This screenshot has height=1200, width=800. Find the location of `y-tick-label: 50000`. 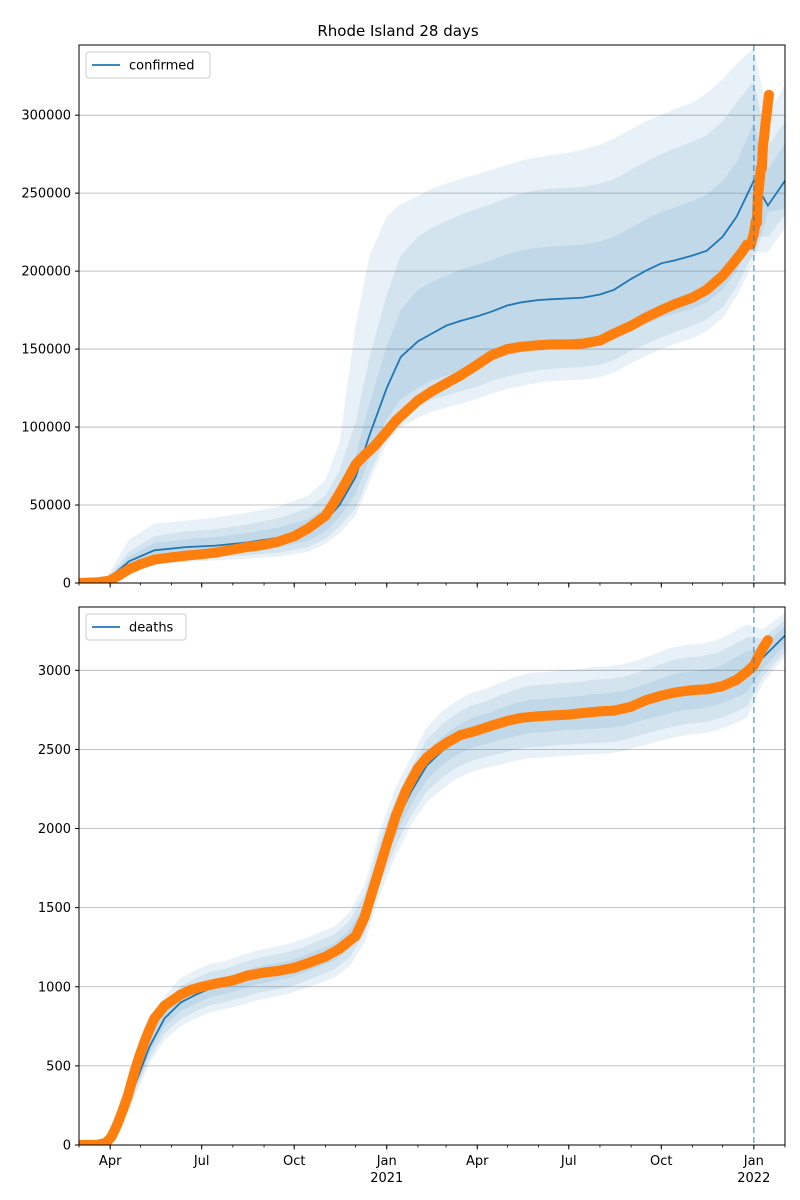

y-tick-label: 50000 is located at coordinates (50, 506).